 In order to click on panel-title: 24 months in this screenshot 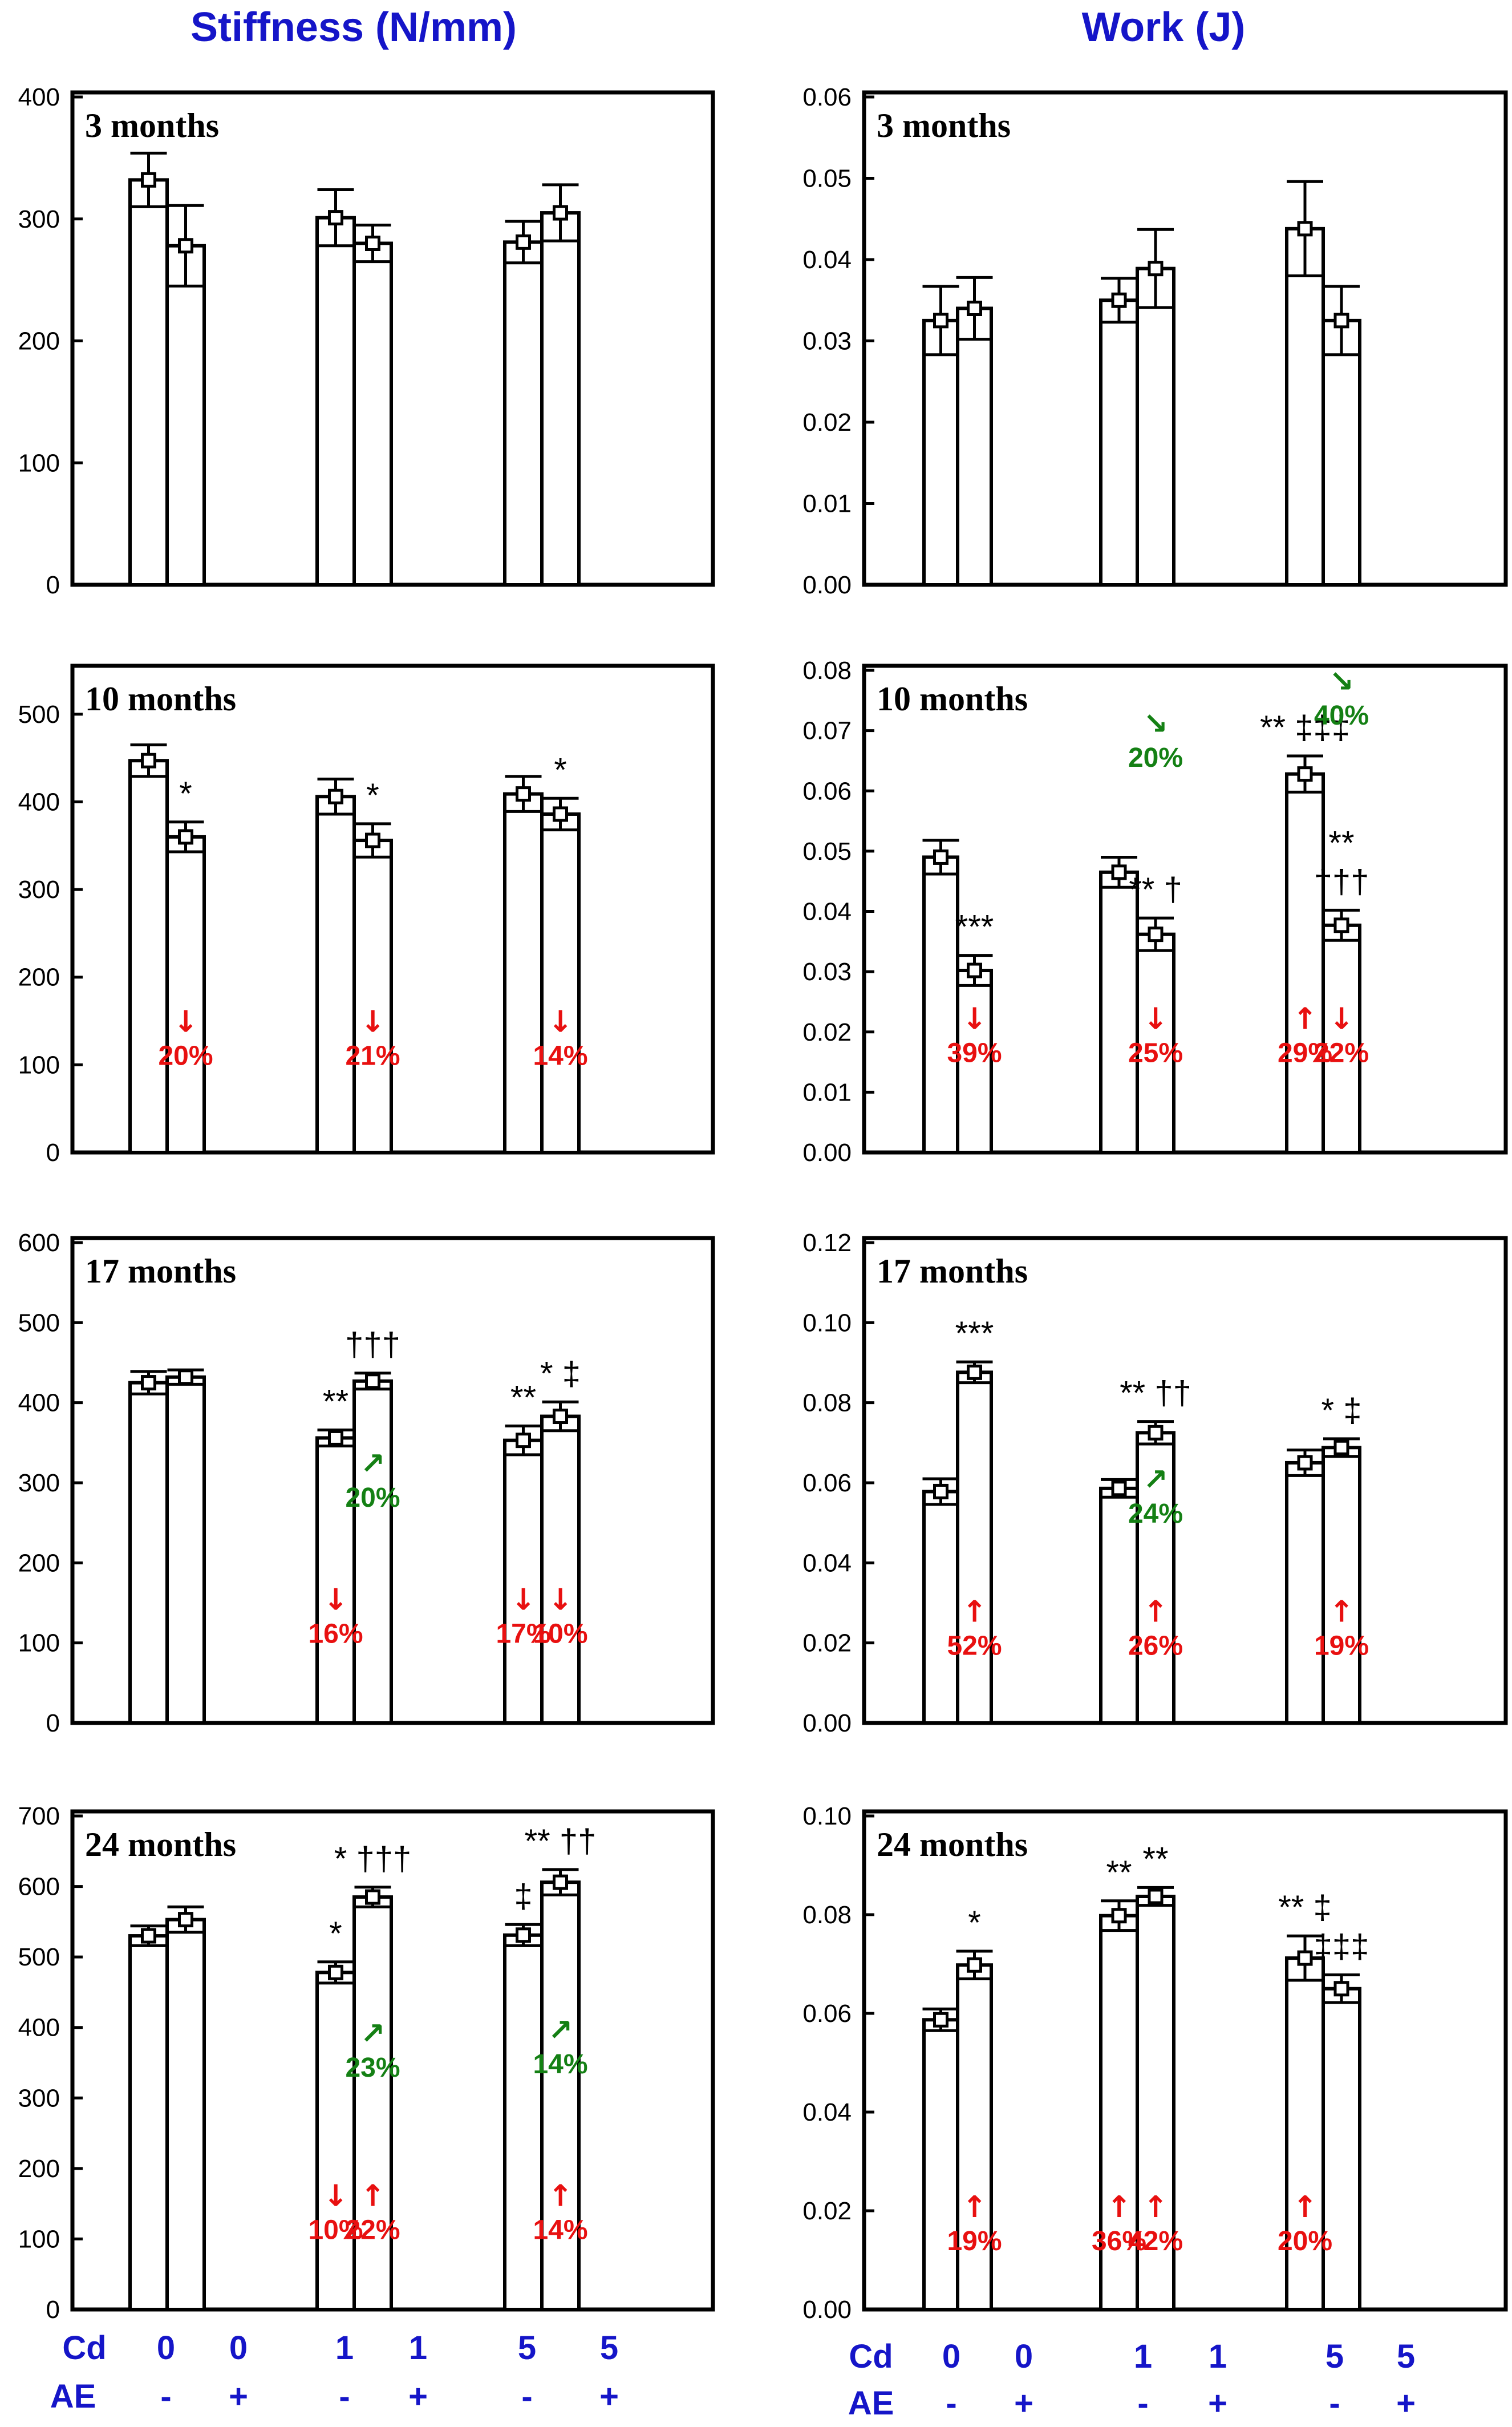, I will do `click(952, 1844)`.